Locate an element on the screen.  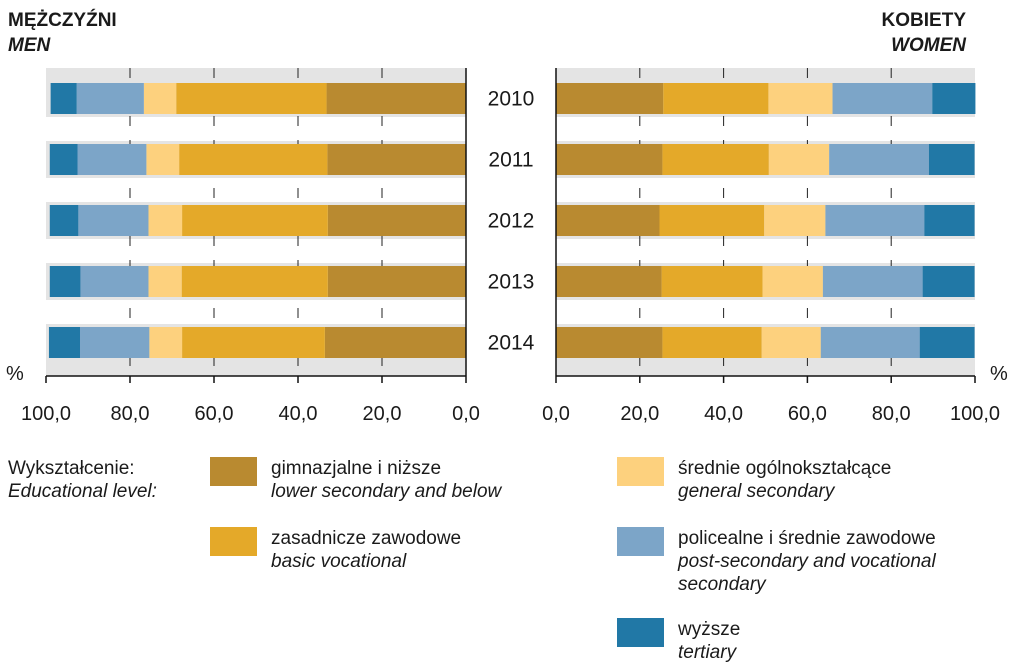
women-bar-basic-vocational-2010 is located at coordinates (716, 98).